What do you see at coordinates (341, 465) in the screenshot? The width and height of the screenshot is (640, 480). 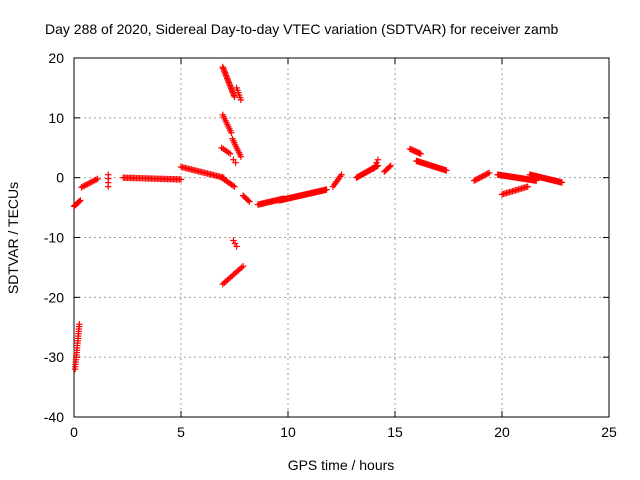 I see `x-axis-title: GPS time / hours` at bounding box center [341, 465].